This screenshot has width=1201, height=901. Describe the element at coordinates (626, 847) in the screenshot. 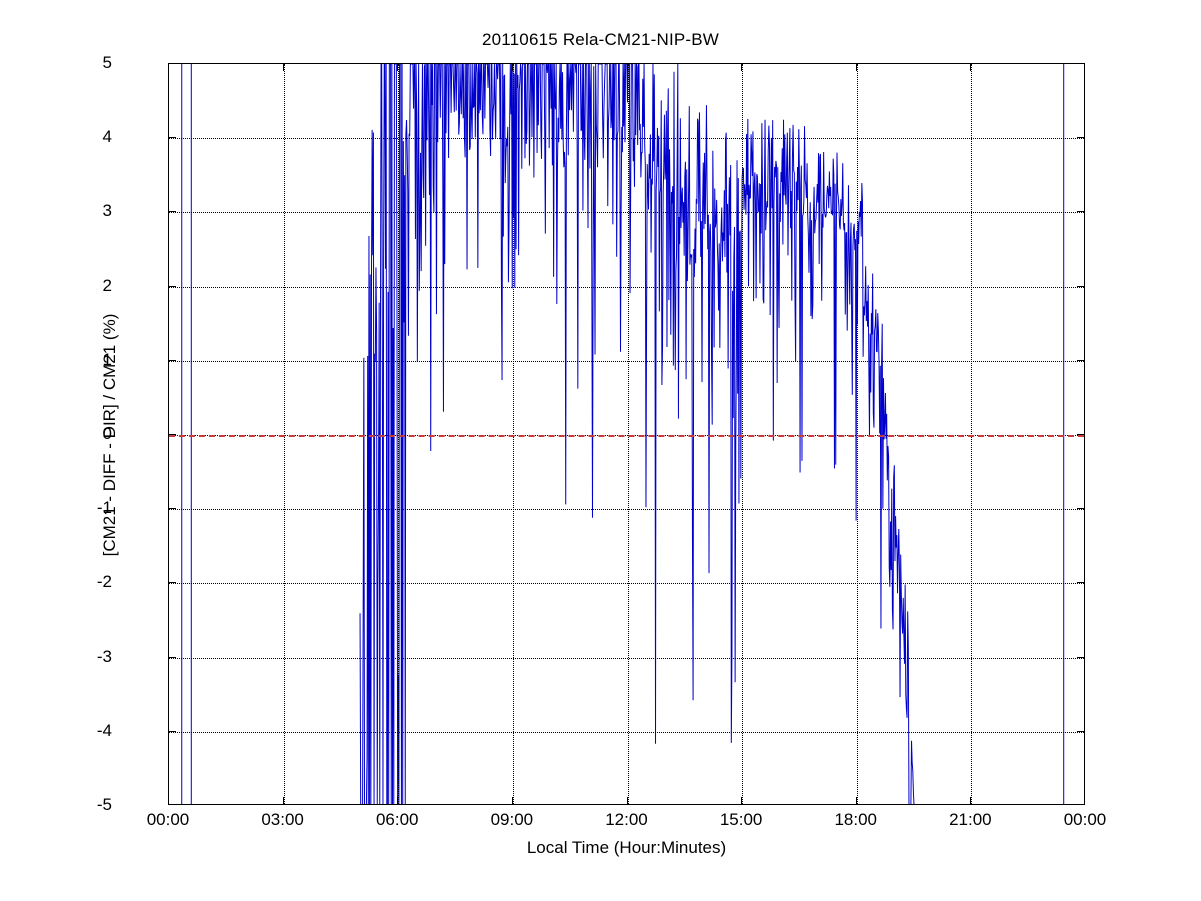

I see `x-axis-label: Local Time (Hour:Minutes)` at that location.